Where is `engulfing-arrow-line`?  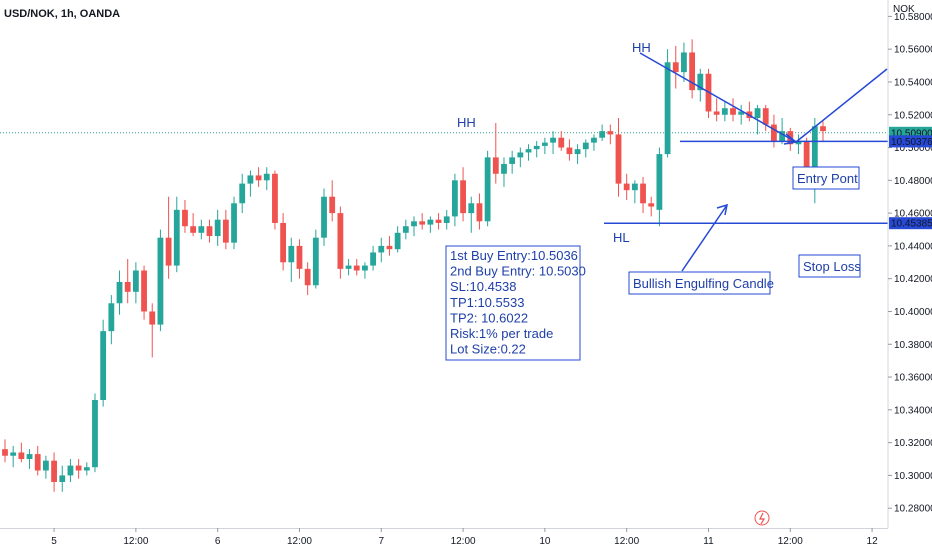 engulfing-arrow-line is located at coordinates (704, 238).